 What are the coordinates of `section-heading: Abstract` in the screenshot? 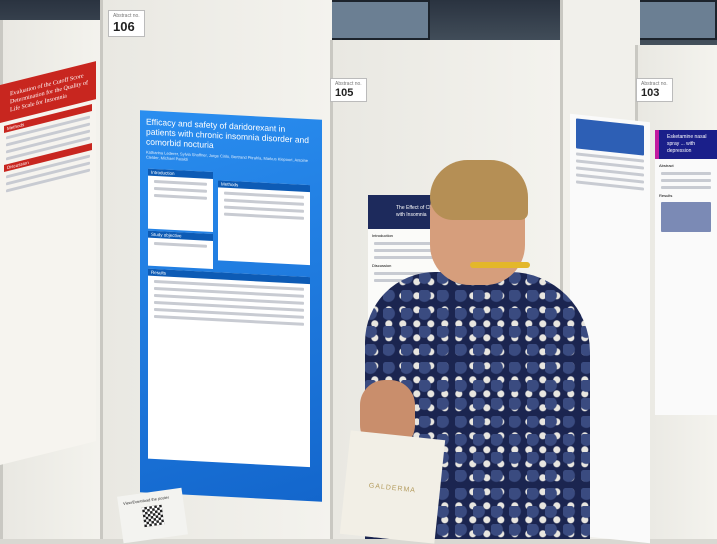 It's located at (666, 165).